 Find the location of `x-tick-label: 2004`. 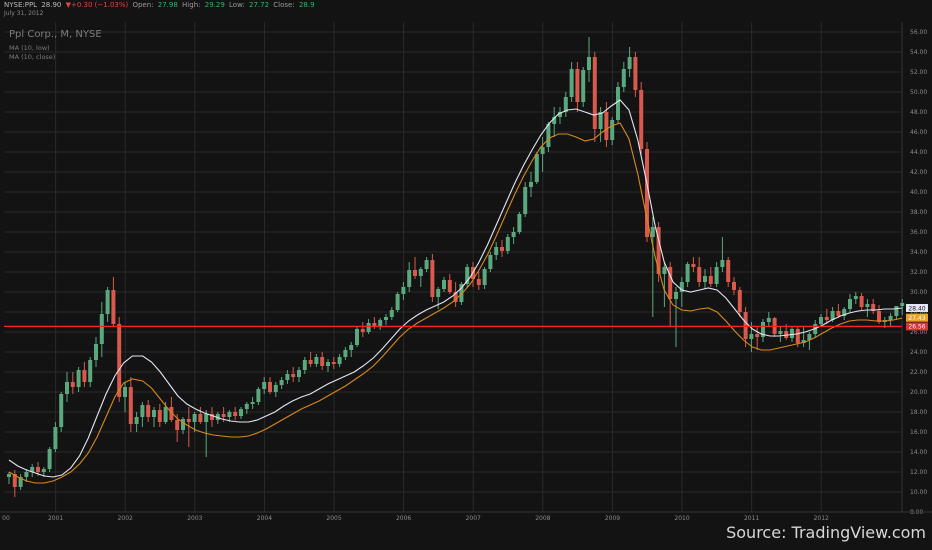

x-tick-label: 2004 is located at coordinates (264, 518).